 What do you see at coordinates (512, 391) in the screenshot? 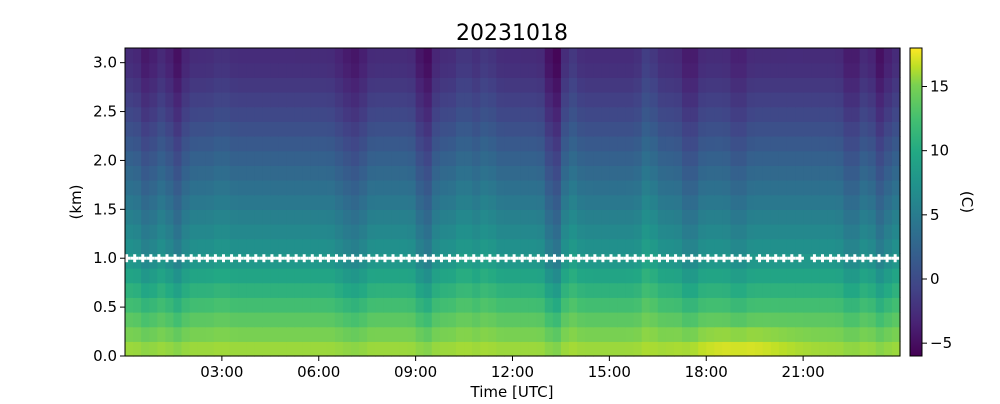
I see `x-axis-label: Time [UTC]` at bounding box center [512, 391].